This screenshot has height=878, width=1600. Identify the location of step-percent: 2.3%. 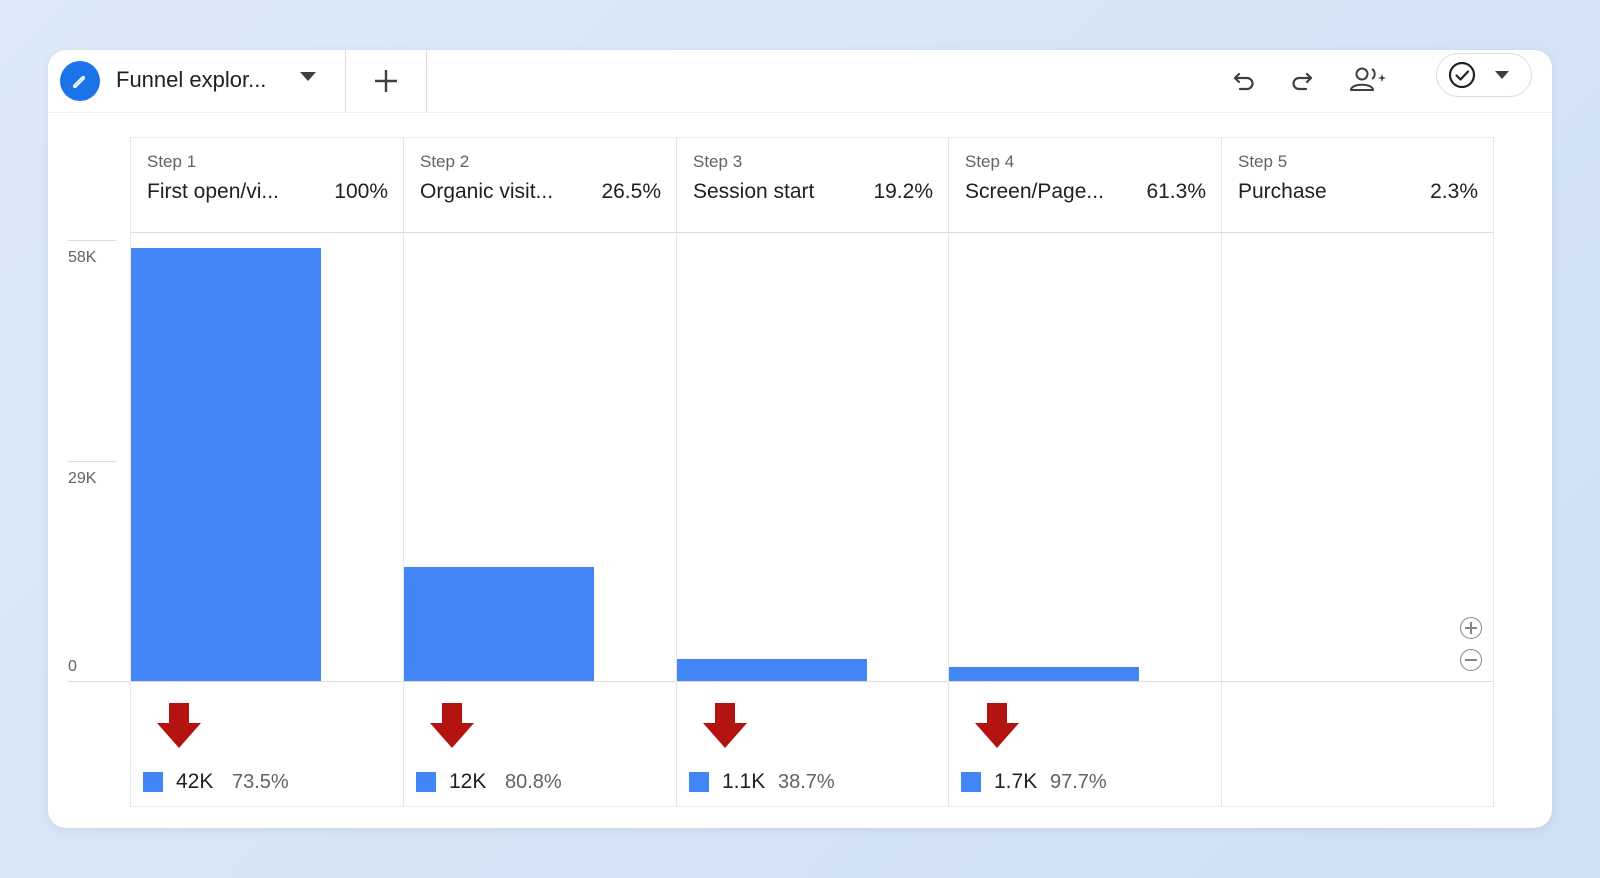
(1454, 191).